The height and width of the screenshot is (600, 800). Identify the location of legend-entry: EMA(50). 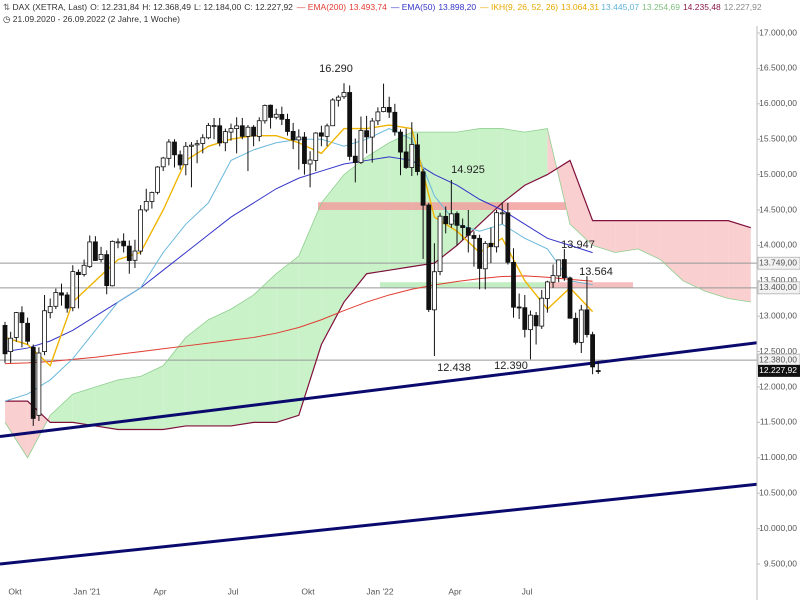
(419, 7).